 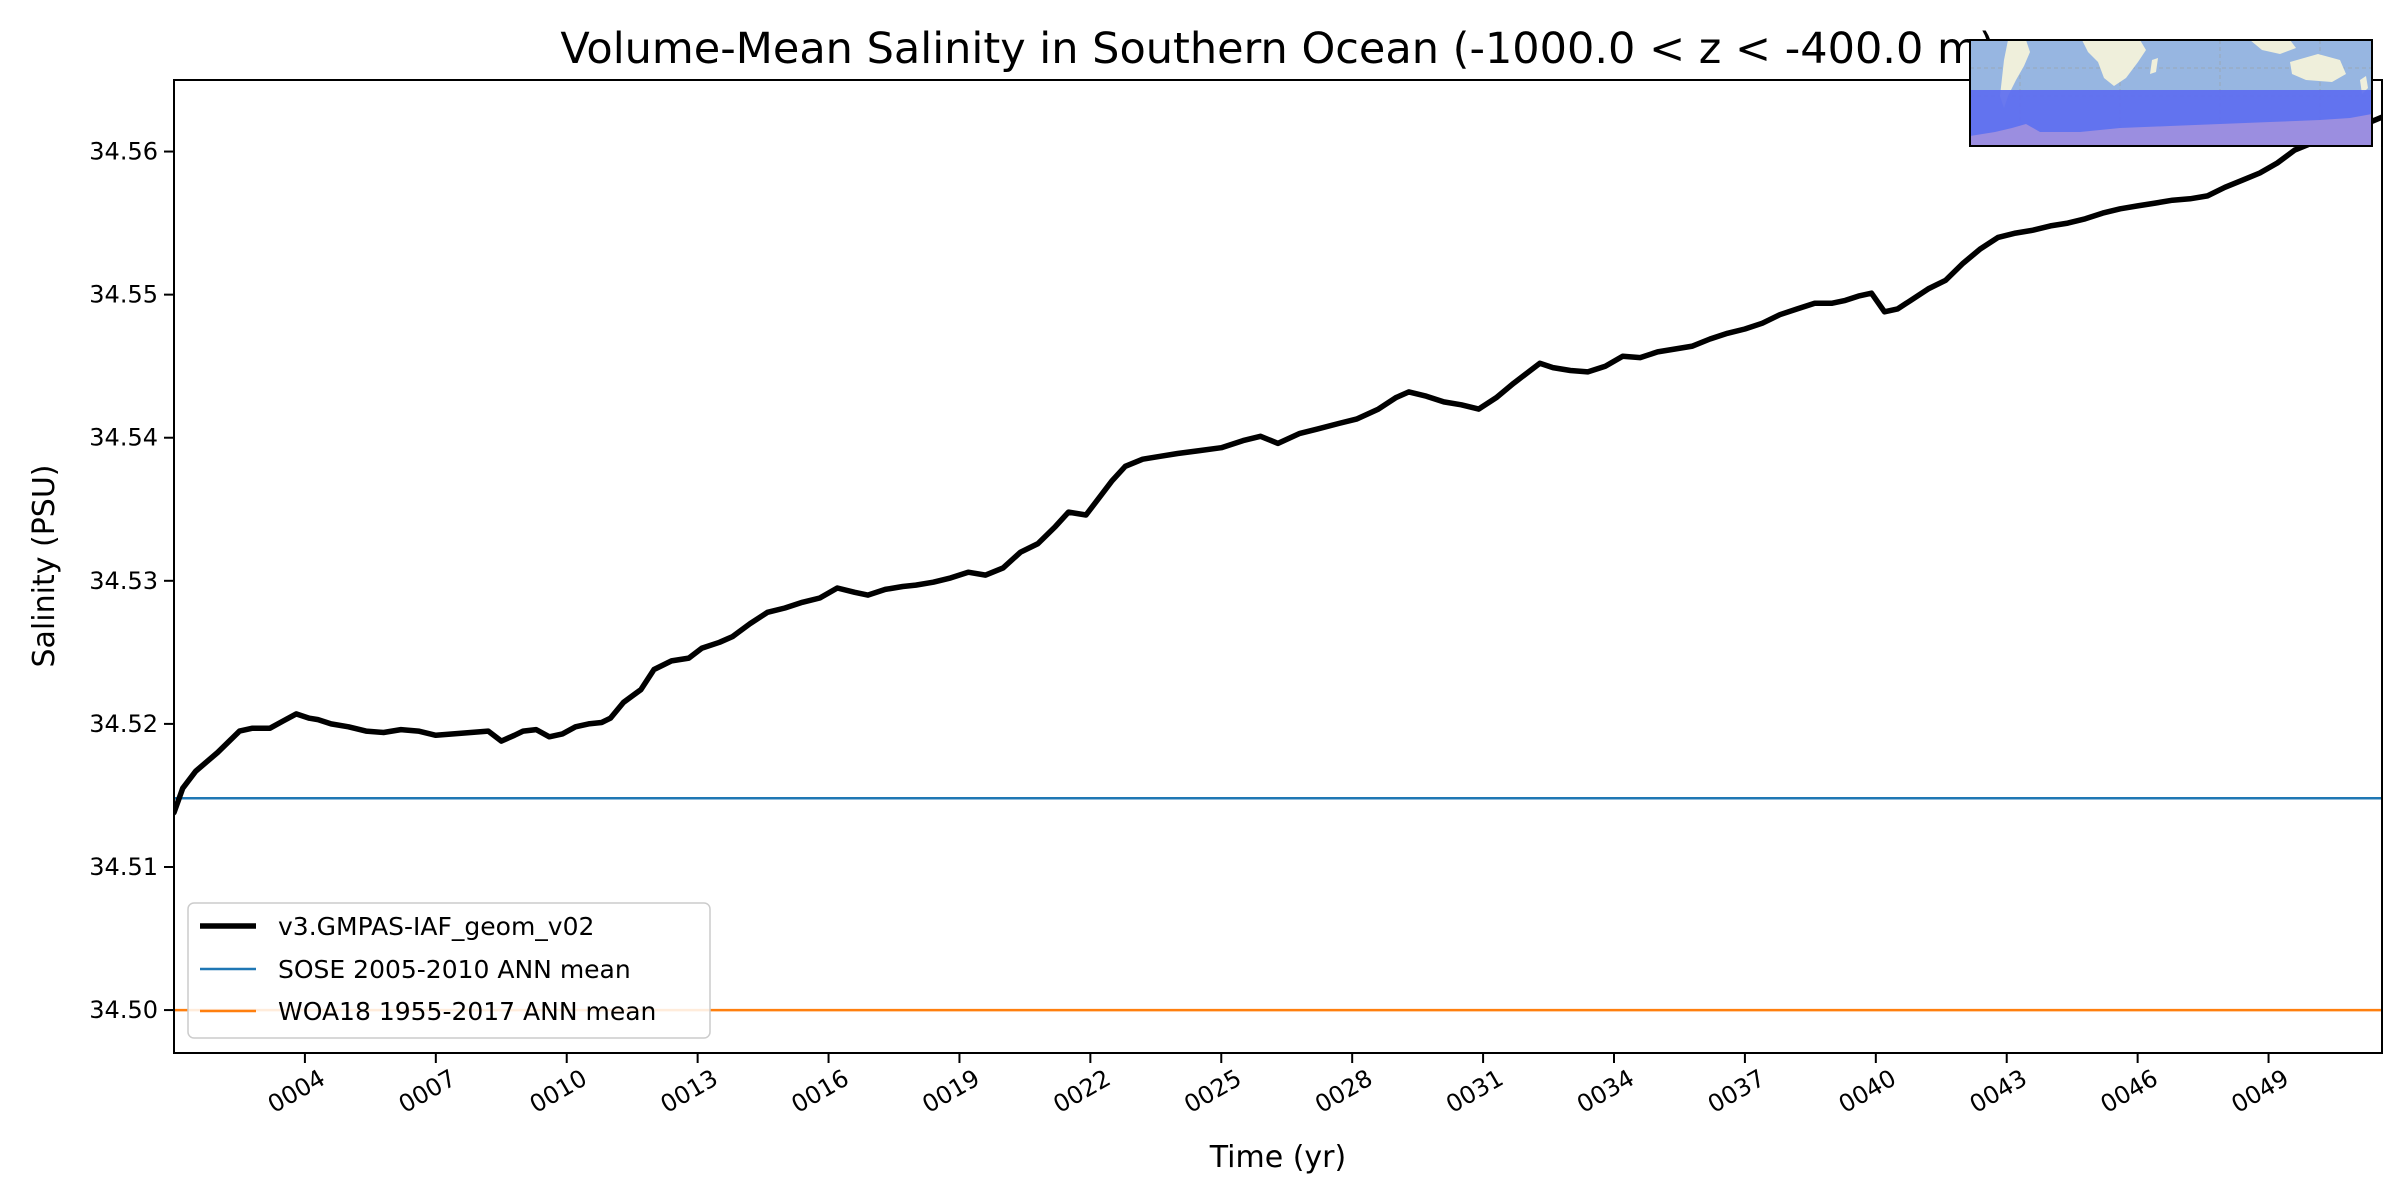 I want to click on y-tick-label: 34.54, so click(x=123, y=438).